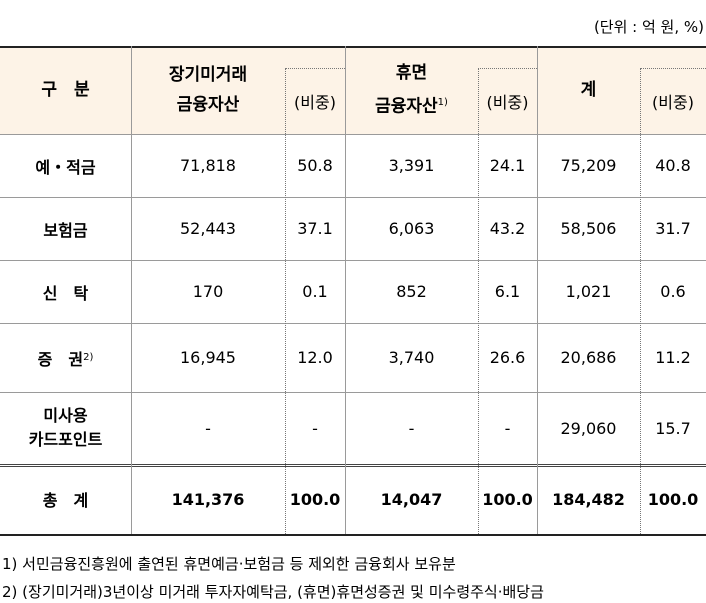  Describe the element at coordinates (315, 357) in the screenshot. I see `long-share: 12.0` at that location.